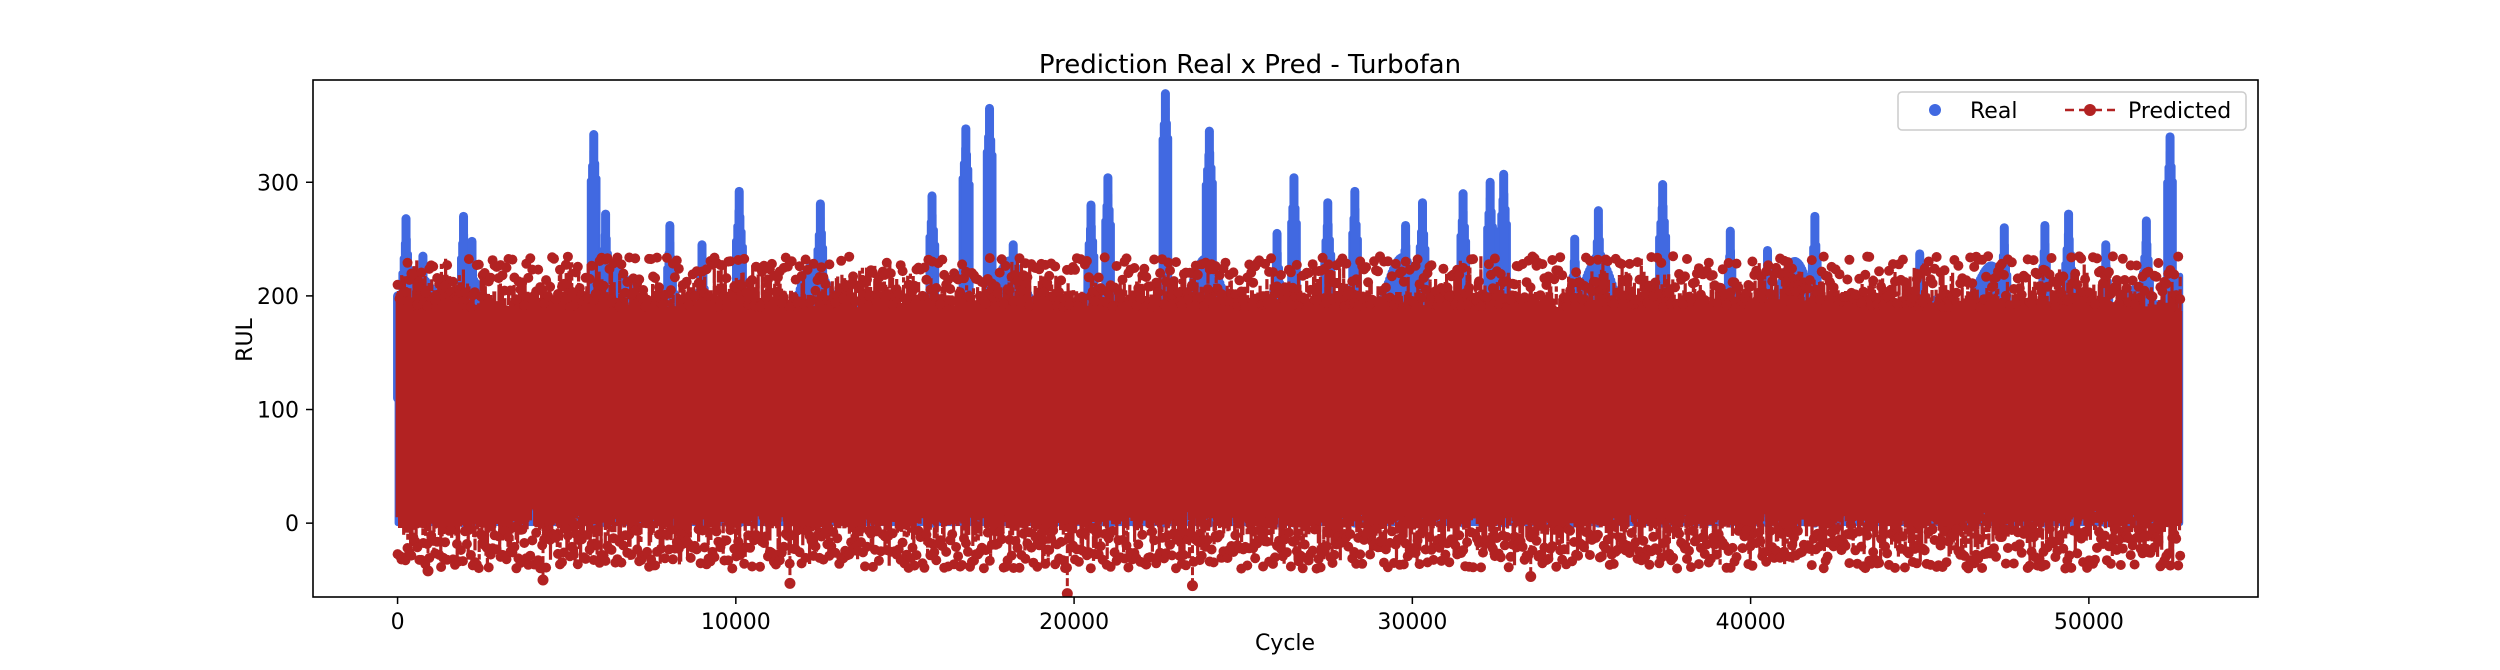 This screenshot has width=2500, height=670. I want to click on x-axis-label: Cycle, so click(1285, 643).